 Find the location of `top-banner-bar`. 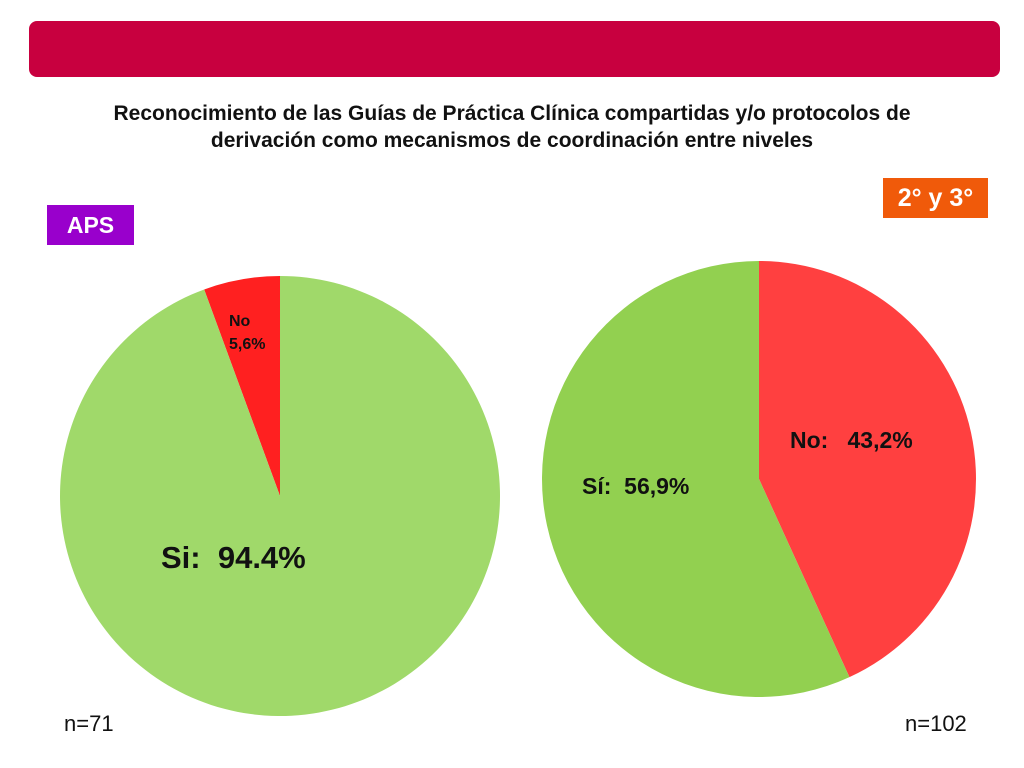

top-banner-bar is located at coordinates (514, 49).